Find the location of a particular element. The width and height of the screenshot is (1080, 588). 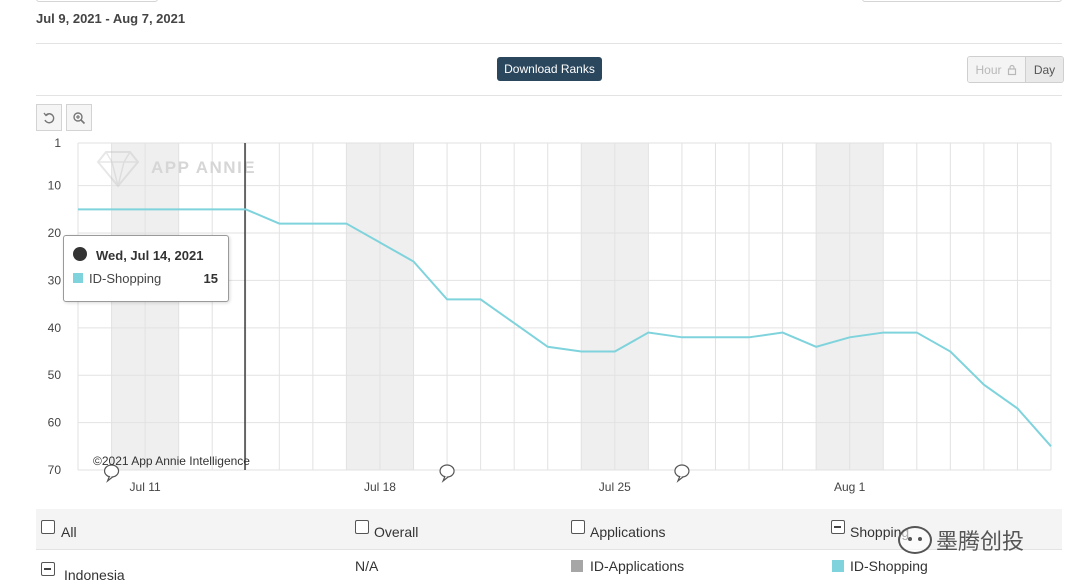

checkbox-overall is located at coordinates (362, 527).